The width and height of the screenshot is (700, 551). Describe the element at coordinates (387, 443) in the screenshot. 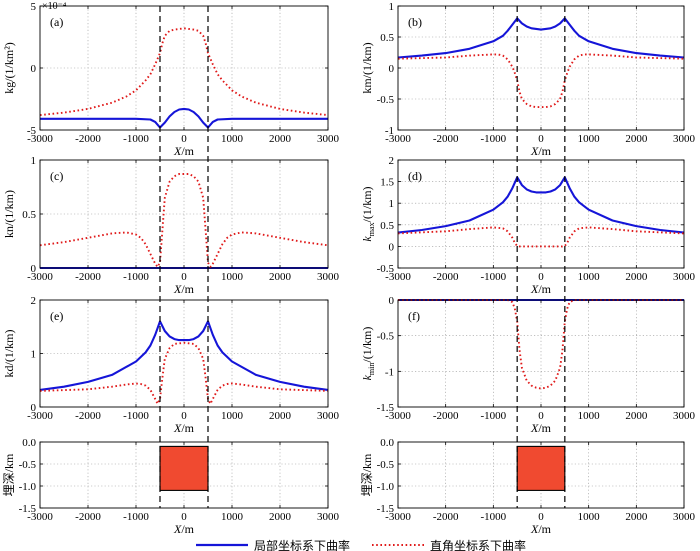

I see `y-tick-label: 0.0` at that location.